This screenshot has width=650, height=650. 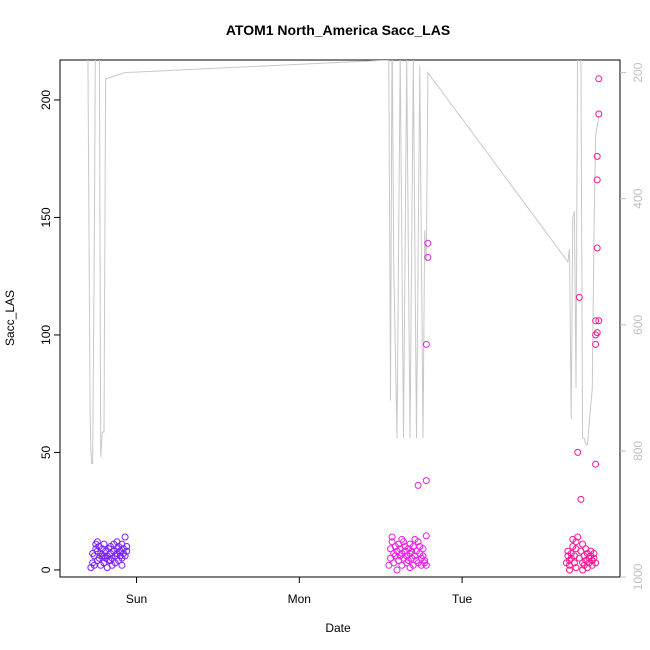 I want to click on x-axis-title: Date, so click(x=338, y=628).